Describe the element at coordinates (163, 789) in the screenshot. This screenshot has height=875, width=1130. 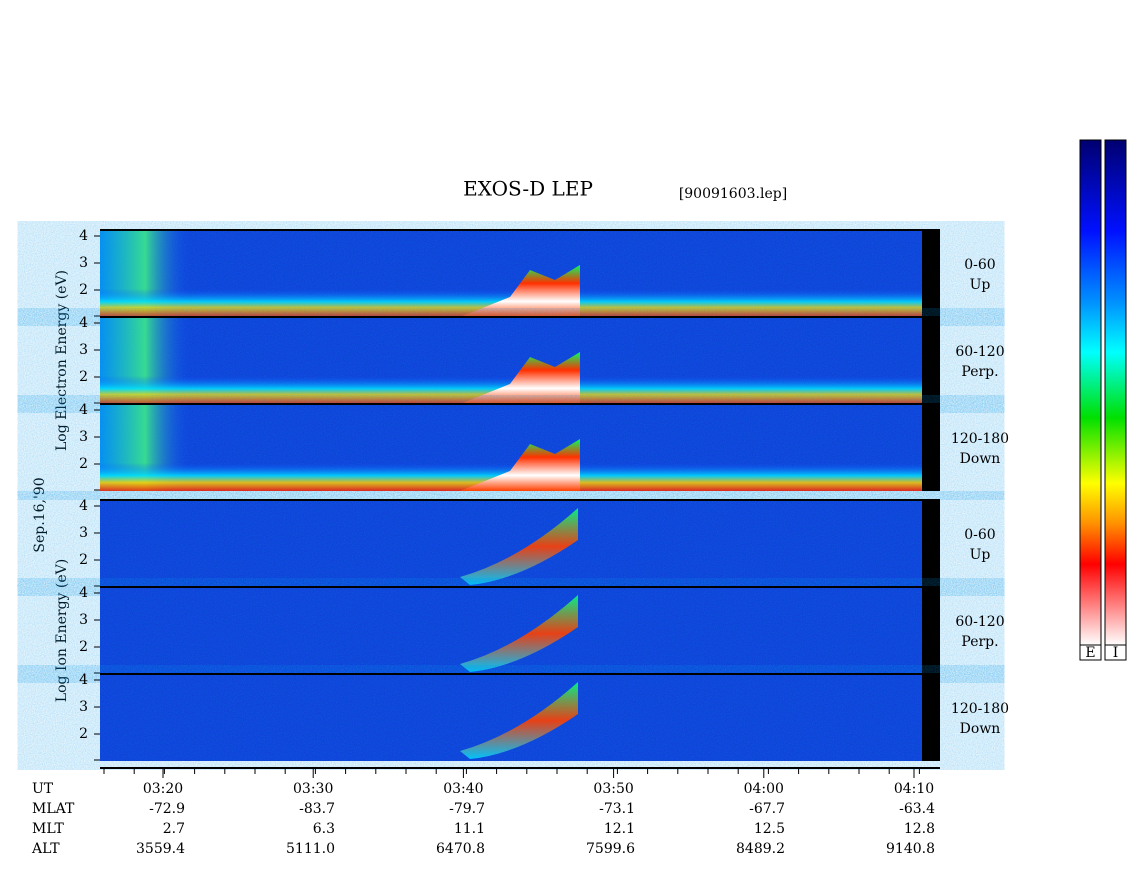
I see `x-tick-label: 03:20` at that location.